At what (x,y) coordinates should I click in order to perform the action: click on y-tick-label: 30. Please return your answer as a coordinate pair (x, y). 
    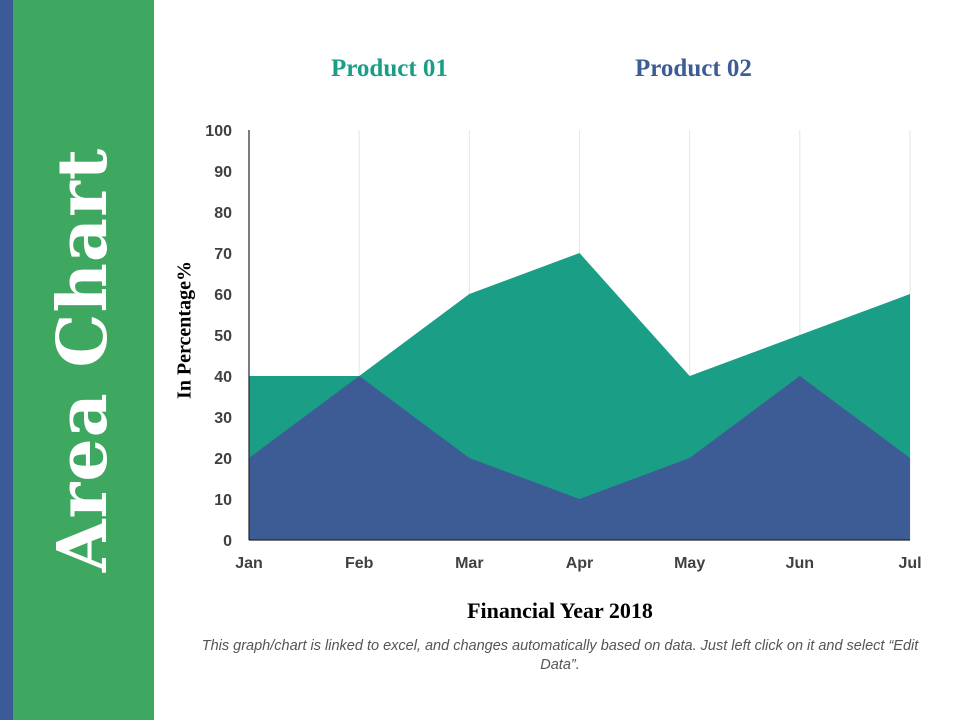
    Looking at the image, I should click on (223, 418).